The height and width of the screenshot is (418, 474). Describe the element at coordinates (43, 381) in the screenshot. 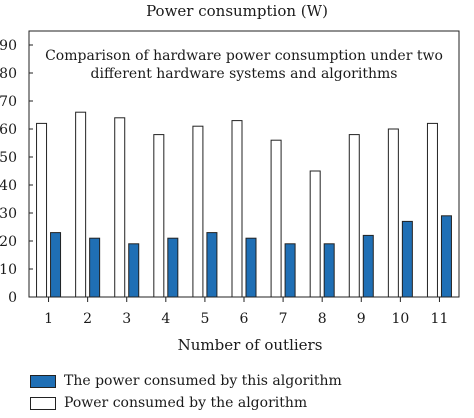

I see `legend-swatch-this-algorithm` at that location.